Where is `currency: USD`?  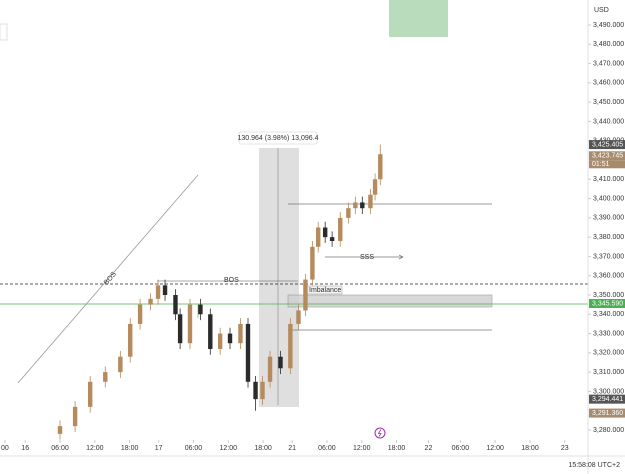 currency: USD is located at coordinates (601, 10).